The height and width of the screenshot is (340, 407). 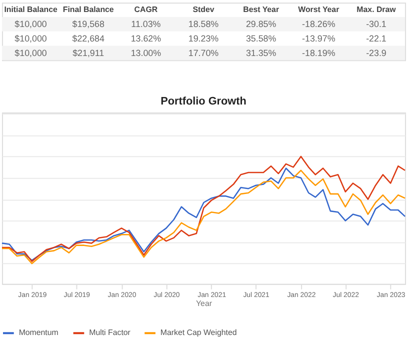 What do you see at coordinates (203, 9) in the screenshot?
I see `category-label: Stdev` at bounding box center [203, 9].